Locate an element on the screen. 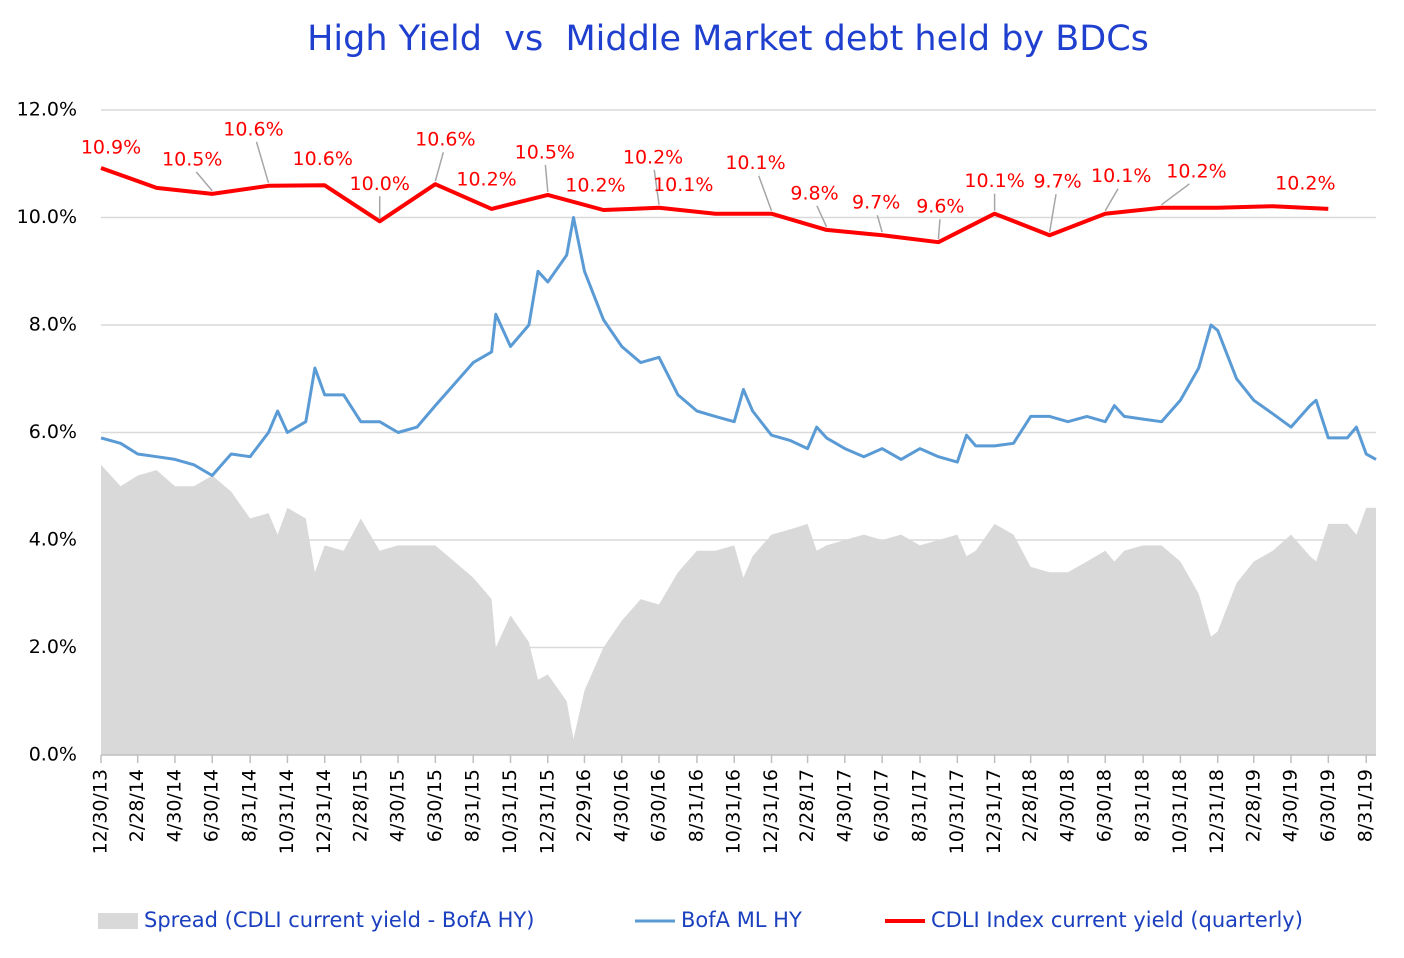  x-tick-label: 8/31/19 is located at coordinates (1366, 805).